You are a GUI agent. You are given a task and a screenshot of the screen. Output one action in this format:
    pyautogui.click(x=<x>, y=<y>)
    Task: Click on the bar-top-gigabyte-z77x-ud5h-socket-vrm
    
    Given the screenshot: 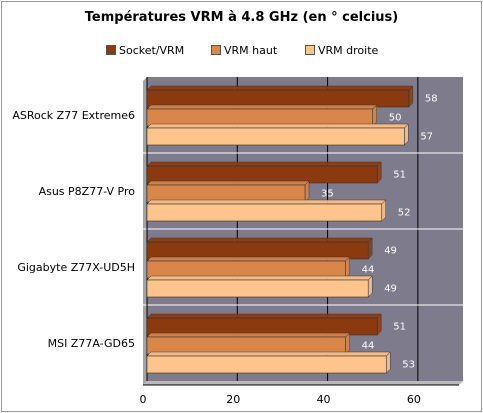 What is the action you would take?
    pyautogui.click(x=259, y=240)
    